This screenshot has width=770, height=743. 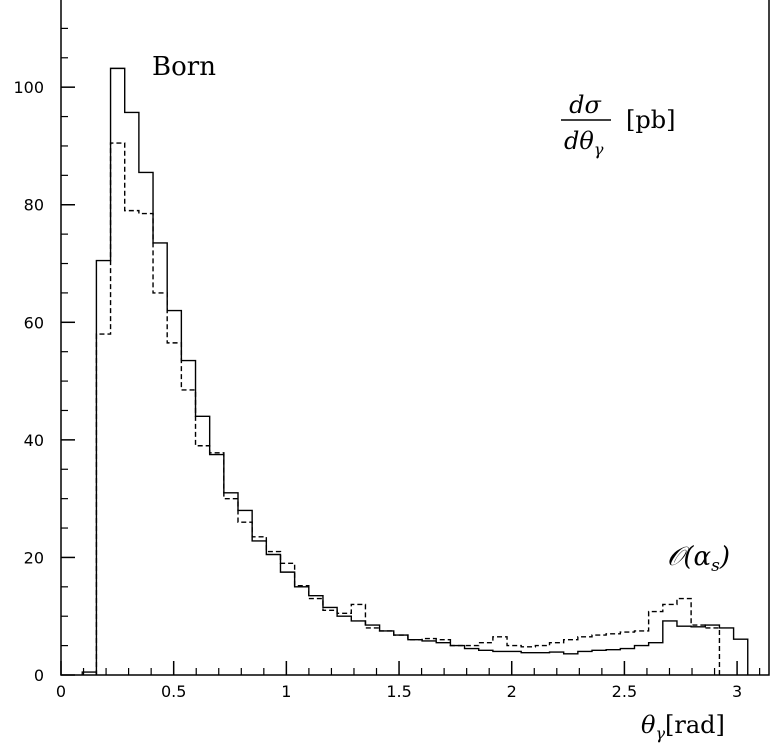 I want to click on ylabel-unit: [pb], so click(x=650, y=120).